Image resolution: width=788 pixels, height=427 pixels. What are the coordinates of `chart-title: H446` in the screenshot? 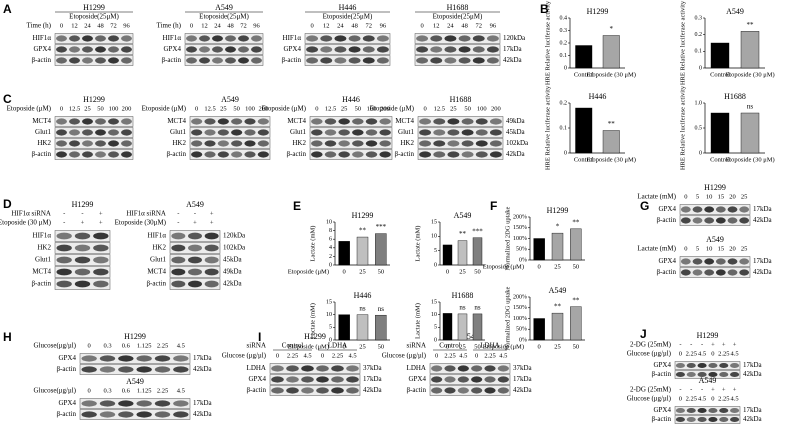 It's located at (598, 96).